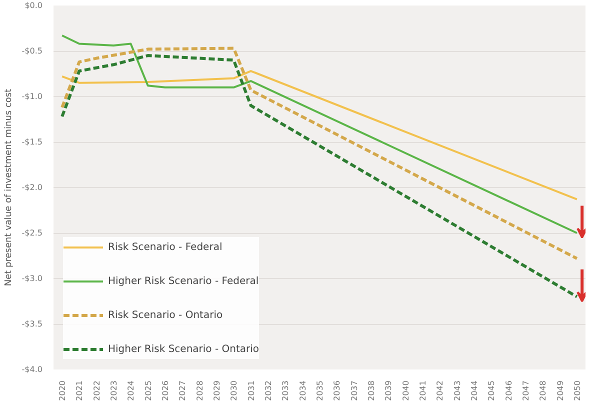 The width and height of the screenshot is (615, 403). Describe the element at coordinates (32, 324) in the screenshot. I see `y-tick-label: -$3.5` at that location.